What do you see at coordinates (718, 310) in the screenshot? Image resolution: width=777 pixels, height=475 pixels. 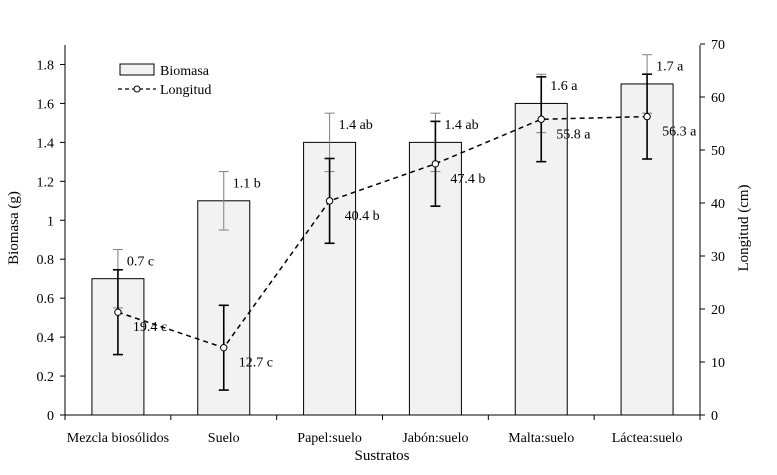 I see `y2-tick-label: 20` at bounding box center [718, 310].